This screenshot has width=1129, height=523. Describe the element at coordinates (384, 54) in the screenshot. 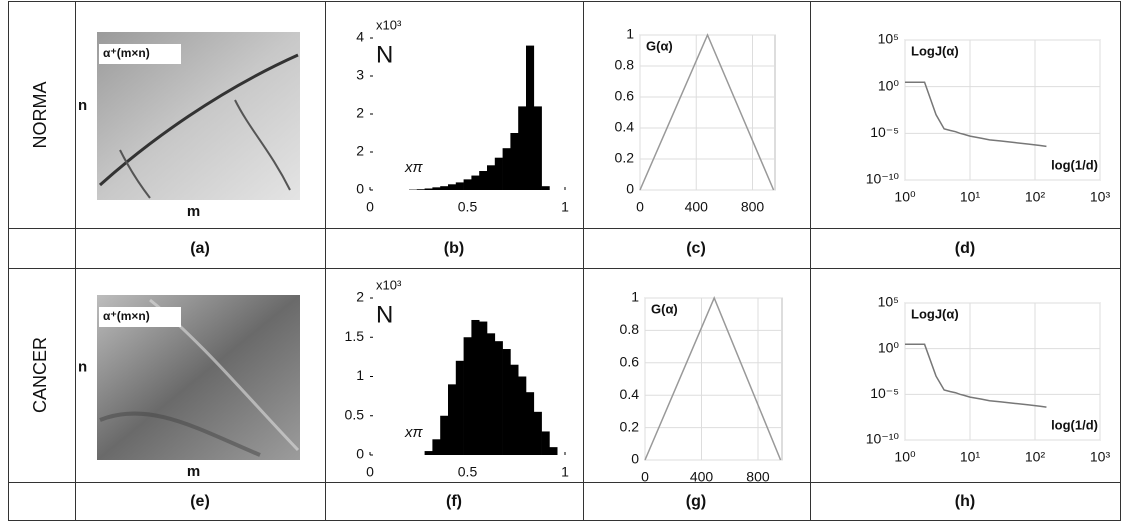

I see `y-label: N` at that location.